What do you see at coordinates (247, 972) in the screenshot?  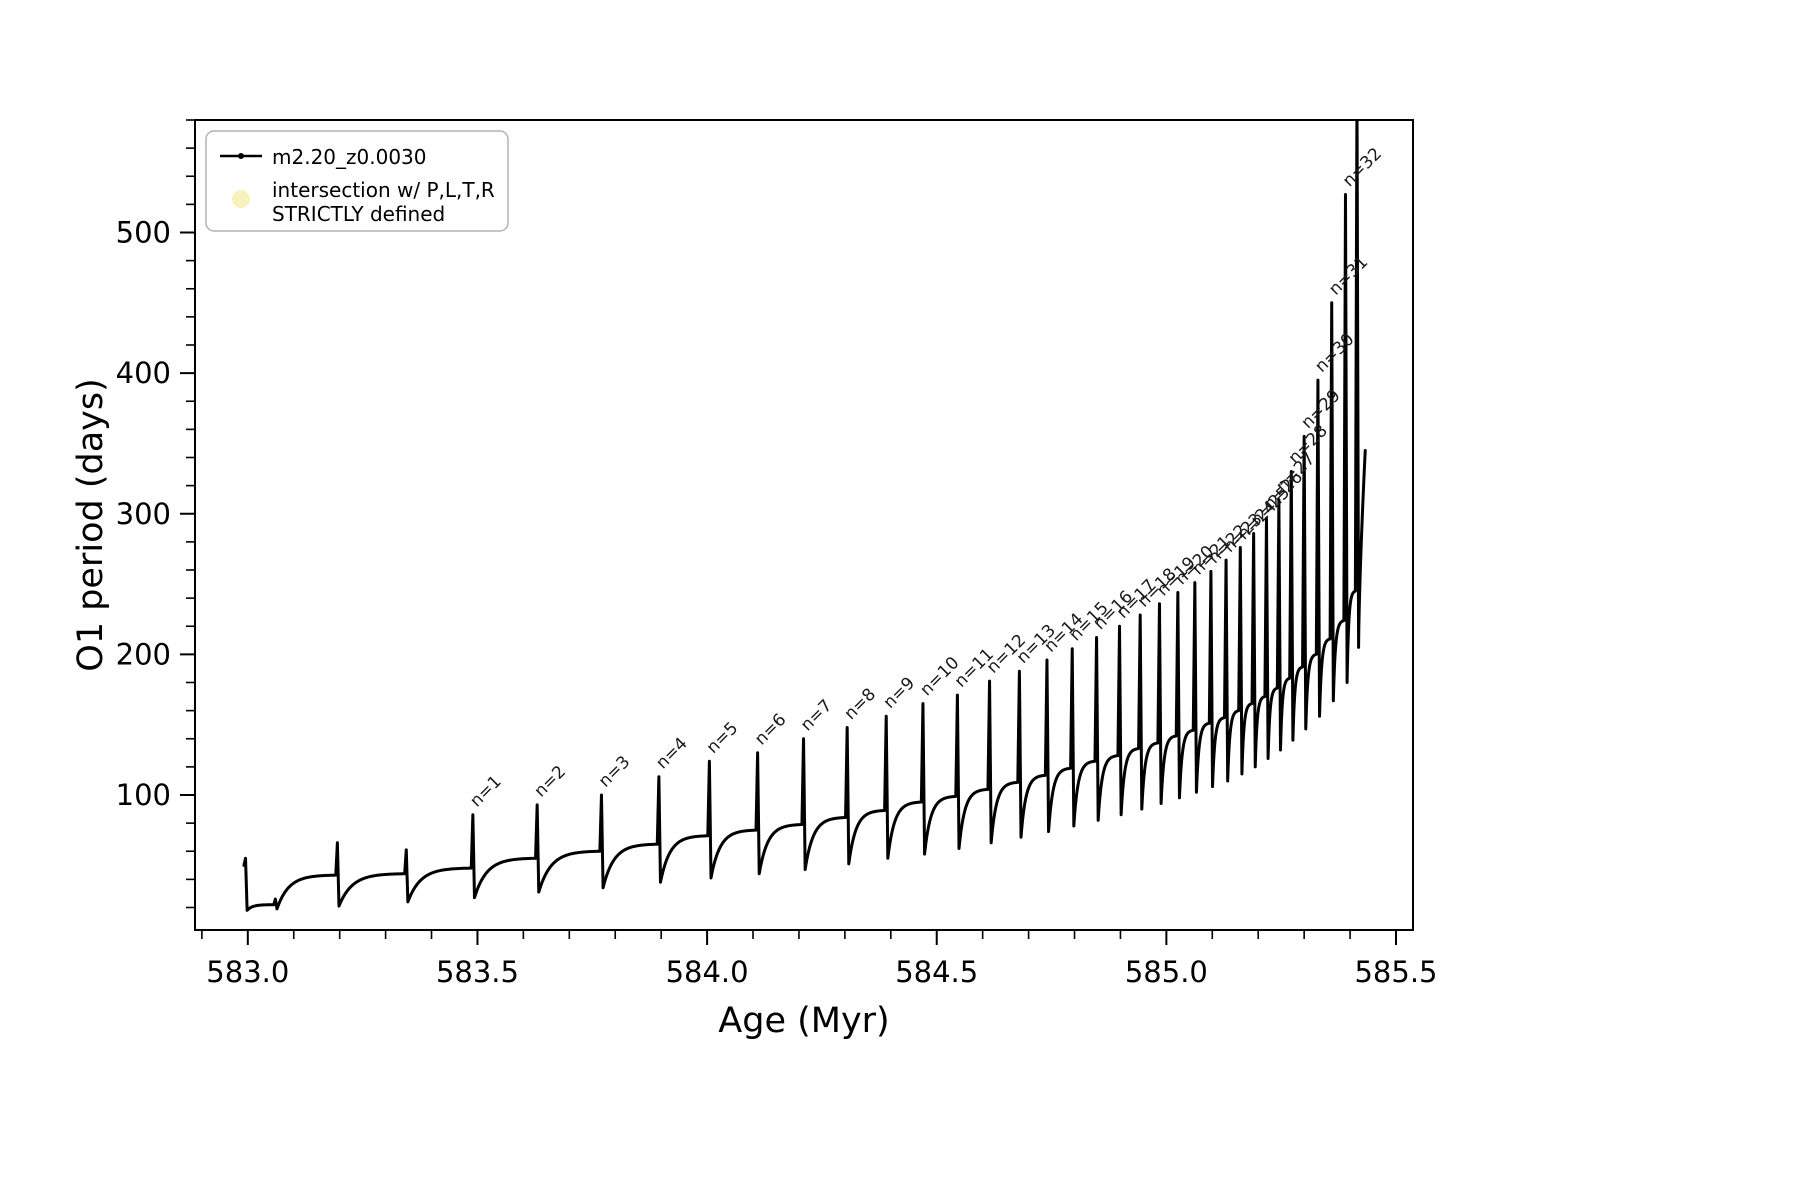 I see `x-tick-label: 583.0` at bounding box center [247, 972].